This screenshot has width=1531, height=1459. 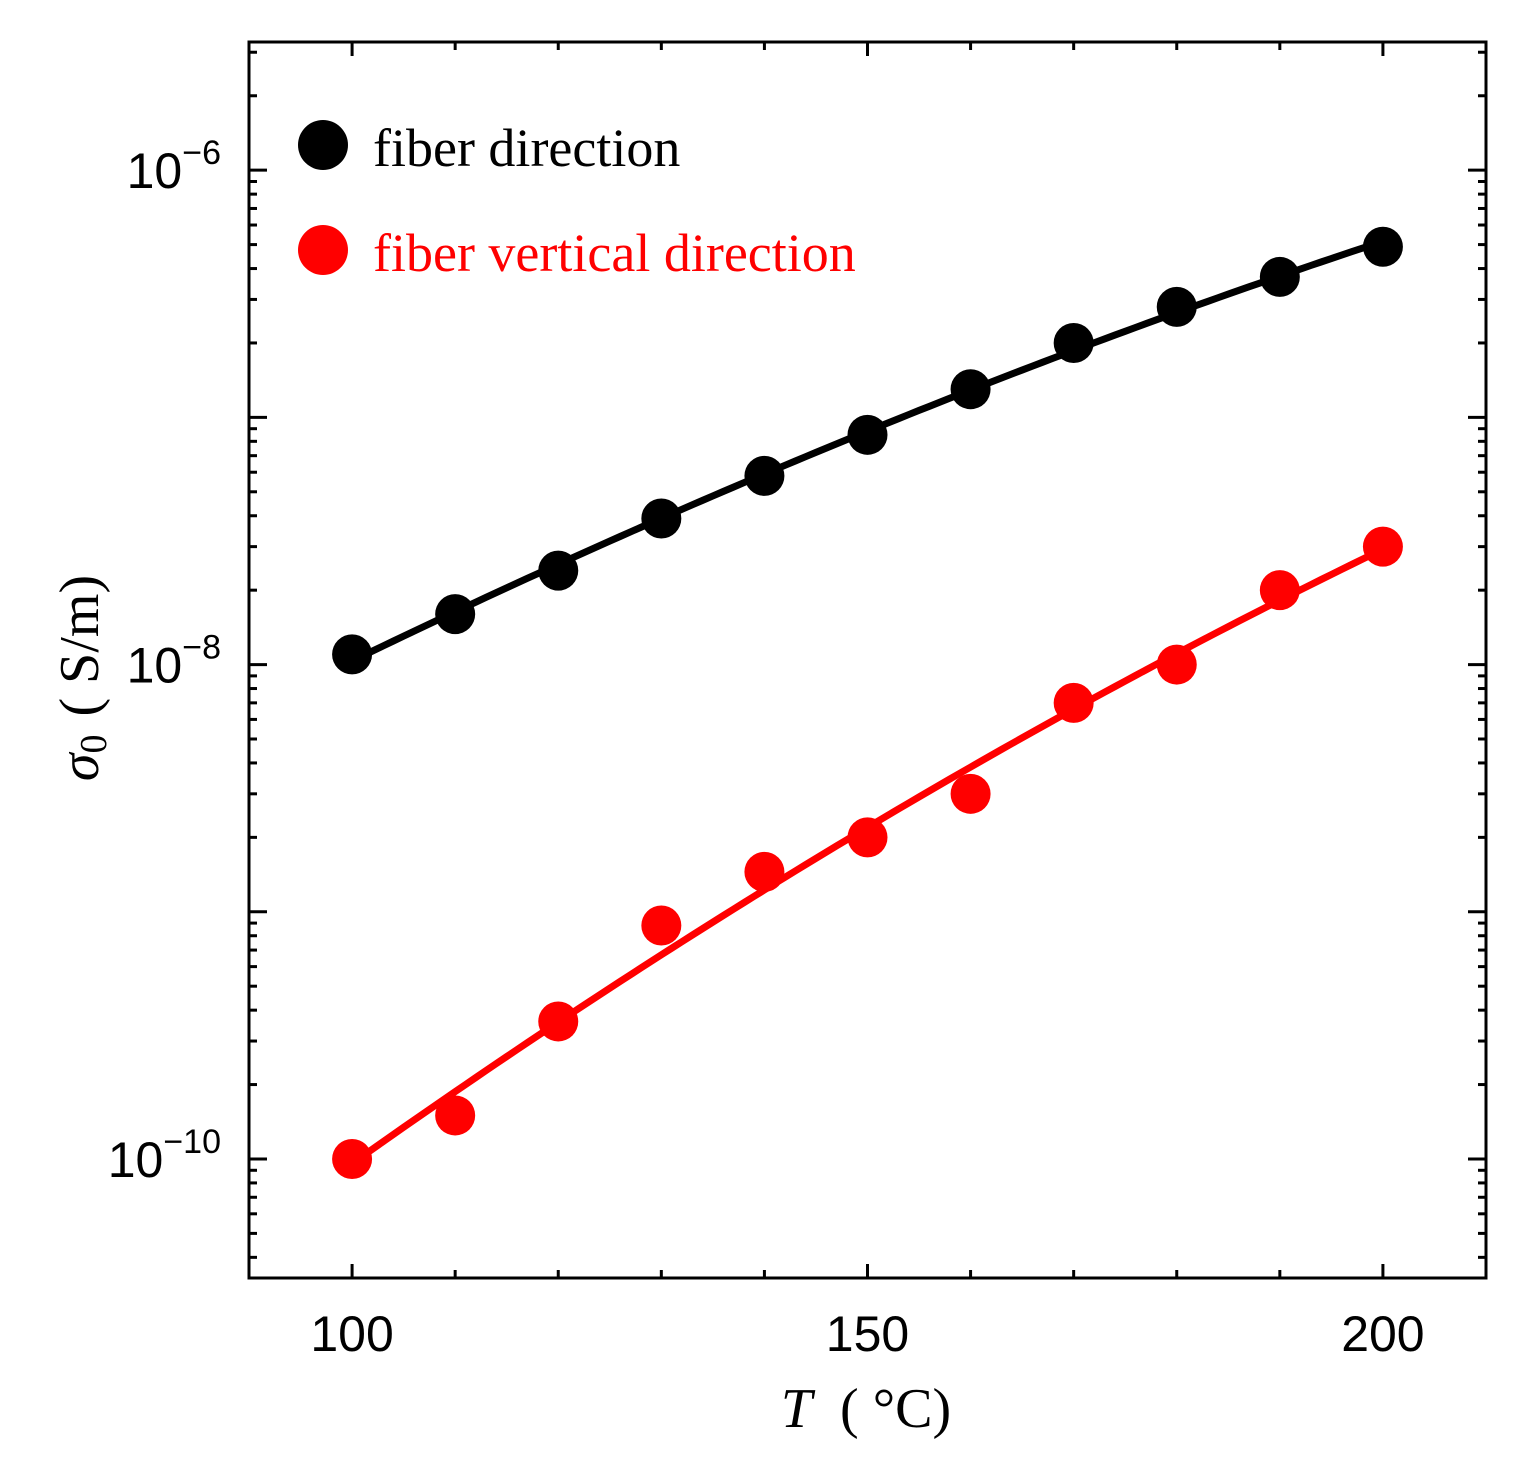 I want to click on legend: fiber direction fiber vertical direction, so click(x=577, y=200).